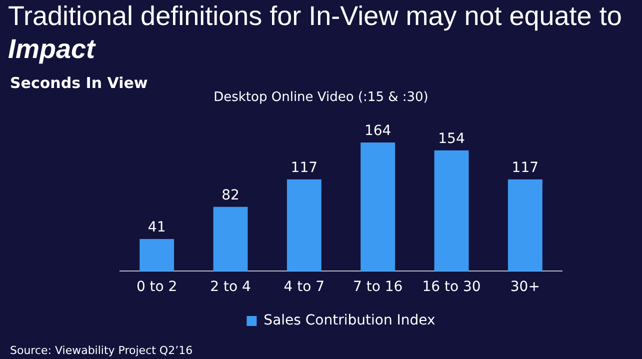 This screenshot has width=642, height=359. Describe the element at coordinates (525, 287) in the screenshot. I see `x-tick-label: 30+` at that location.